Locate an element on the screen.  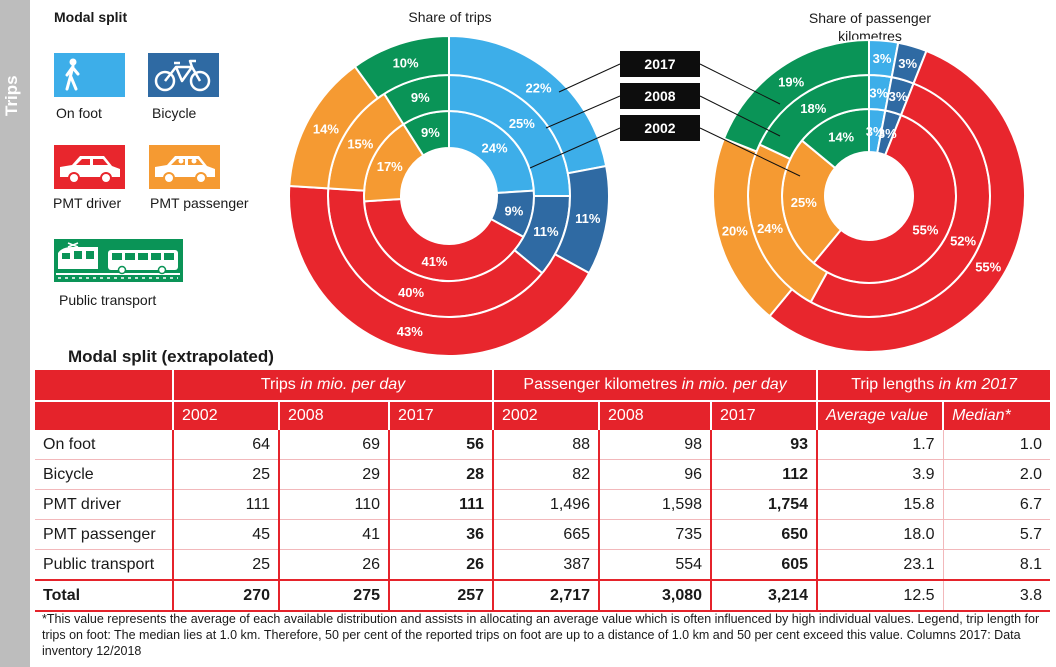
subheader-cell: 2017 is located at coordinates (764, 415).